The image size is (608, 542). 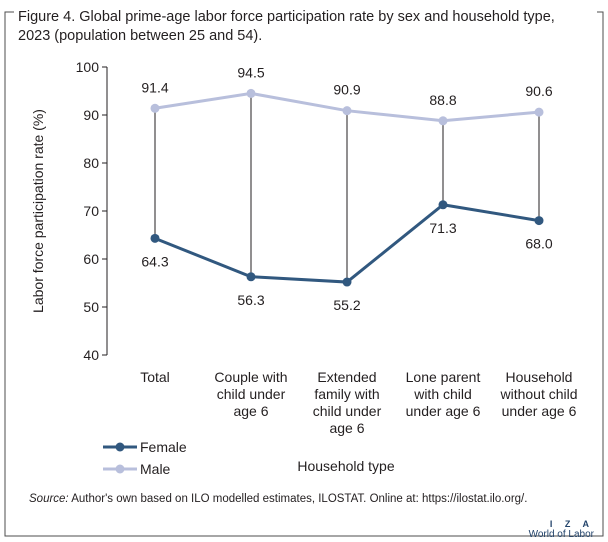 I want to click on male-value-label-1: 94.5, so click(x=250, y=72).